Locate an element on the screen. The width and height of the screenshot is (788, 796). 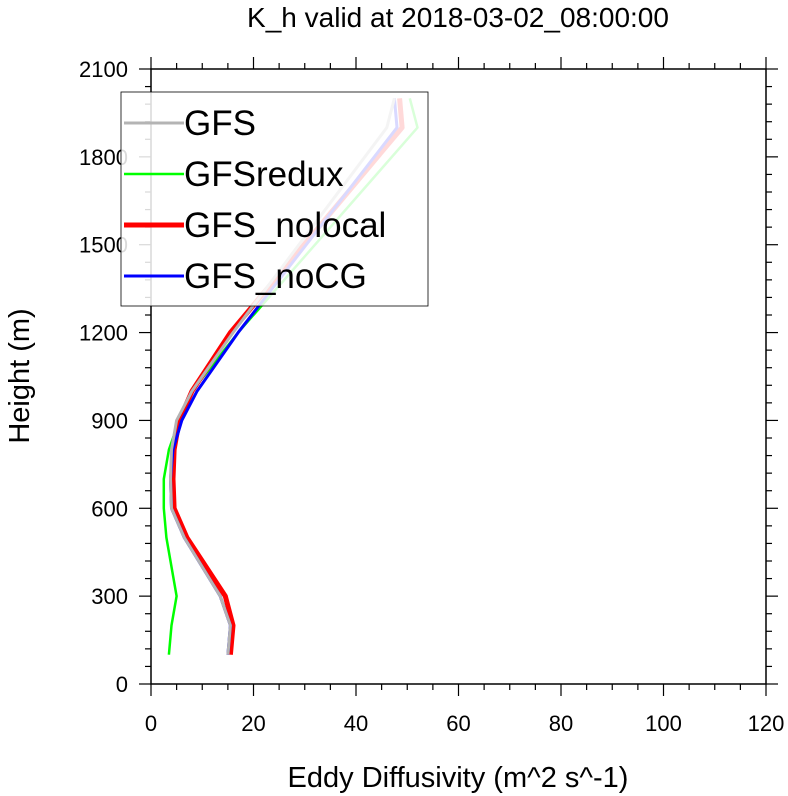
x-tick-label: 60 is located at coordinates (458, 723).